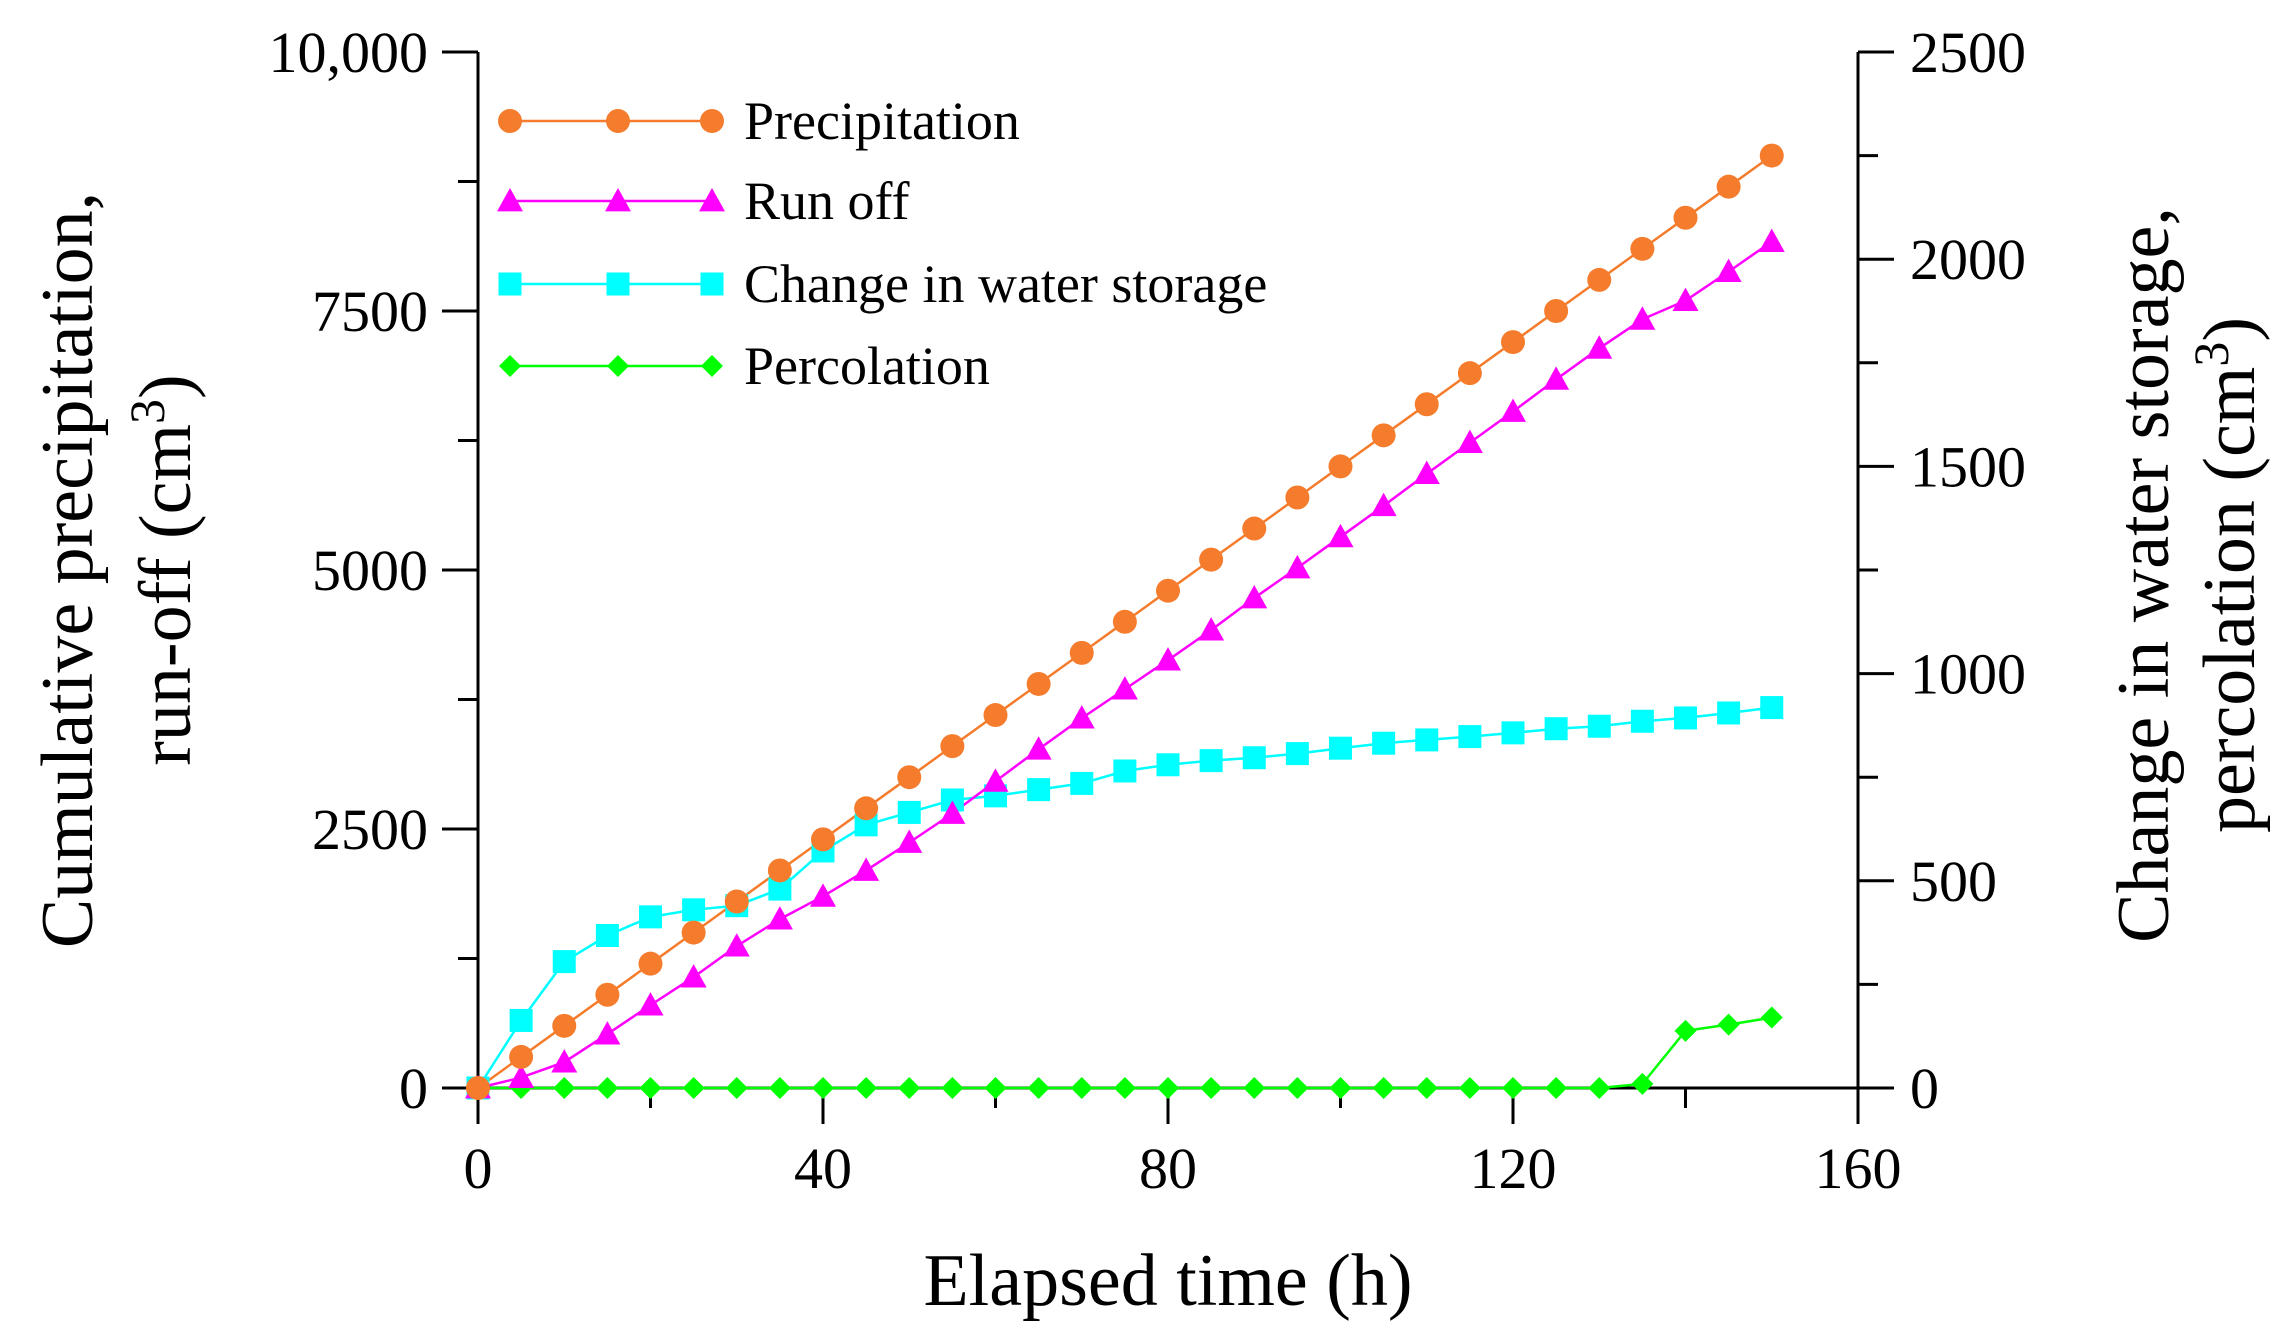 The height and width of the screenshot is (1339, 2281). Describe the element at coordinates (867, 366) in the screenshot. I see `legend-label: Percolation` at that location.